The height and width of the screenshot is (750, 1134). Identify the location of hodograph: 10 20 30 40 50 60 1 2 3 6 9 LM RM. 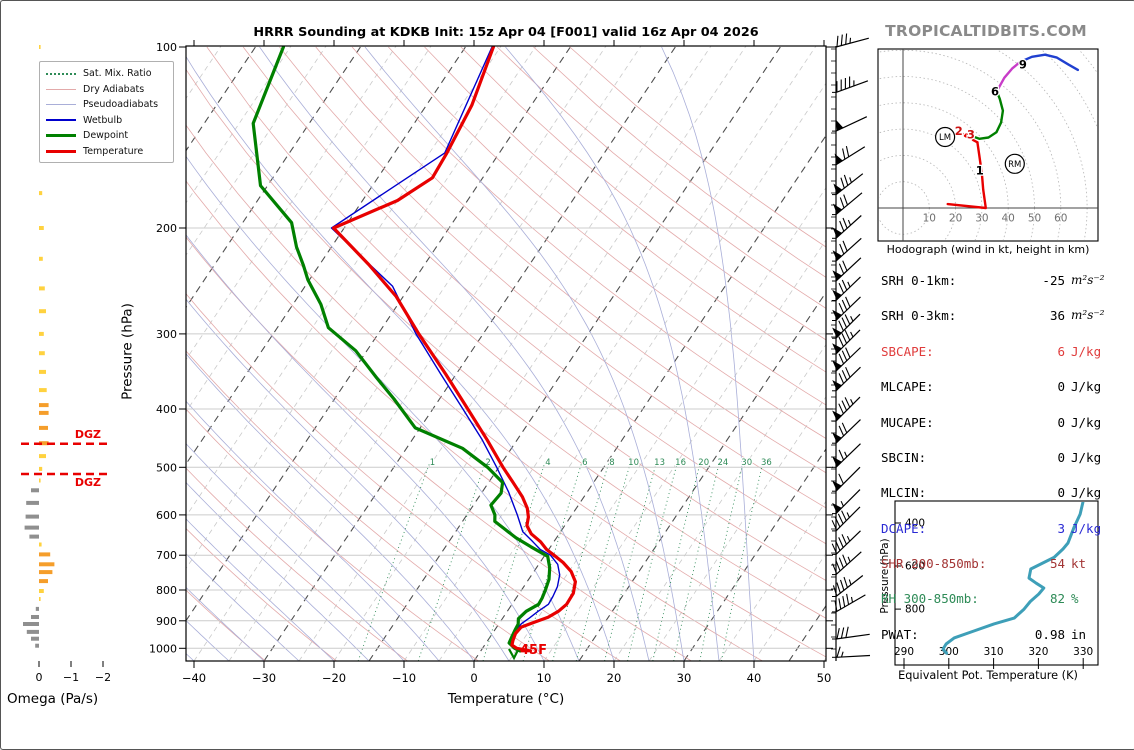
(988, 145).